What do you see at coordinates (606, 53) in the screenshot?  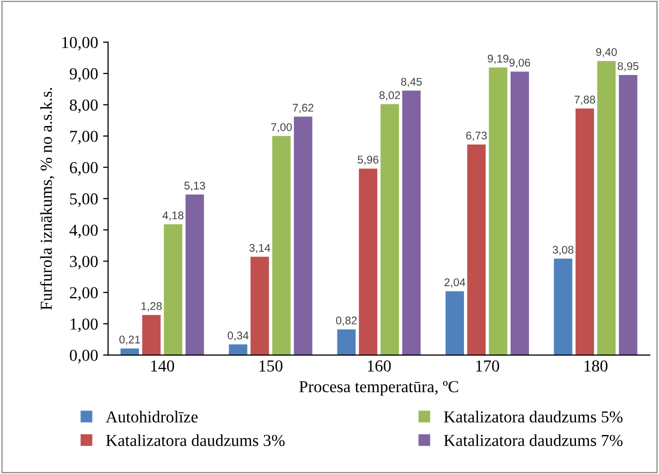 I see `data-label: 9,40` at bounding box center [606, 53].